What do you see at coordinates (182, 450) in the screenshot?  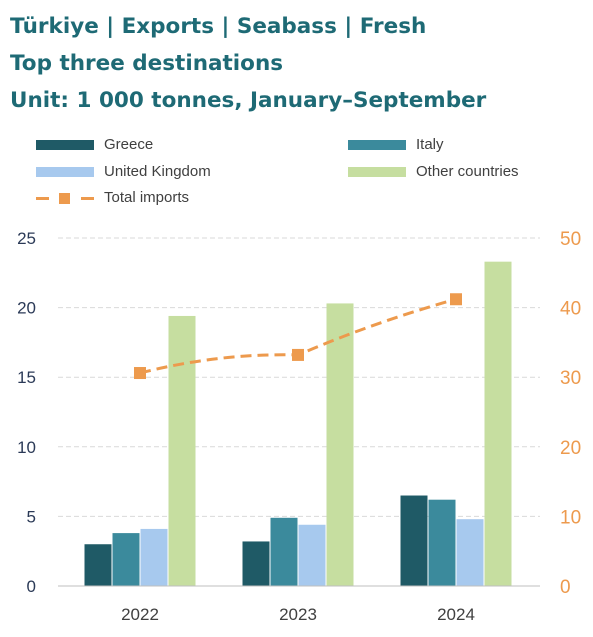 I see `bar-other-2022` at bounding box center [182, 450].